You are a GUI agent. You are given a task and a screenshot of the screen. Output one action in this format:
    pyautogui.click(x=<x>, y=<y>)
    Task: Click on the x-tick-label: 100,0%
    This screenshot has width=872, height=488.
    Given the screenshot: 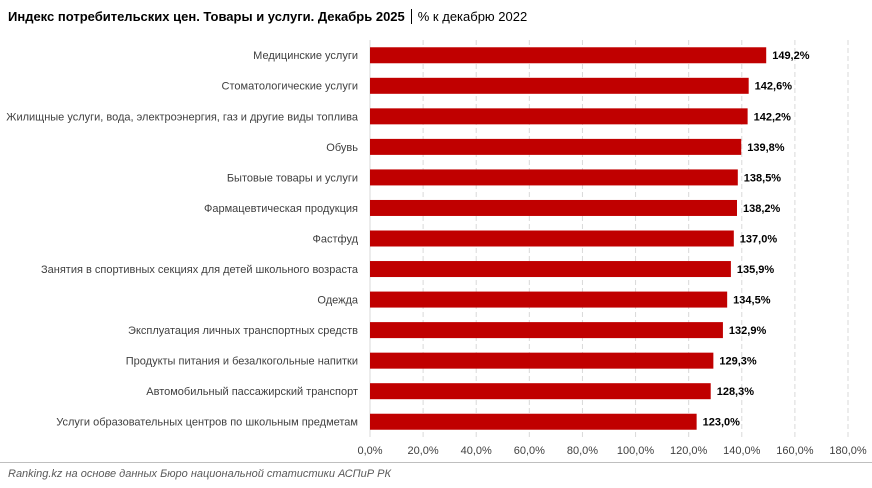 What is the action you would take?
    pyautogui.click(x=636, y=451)
    